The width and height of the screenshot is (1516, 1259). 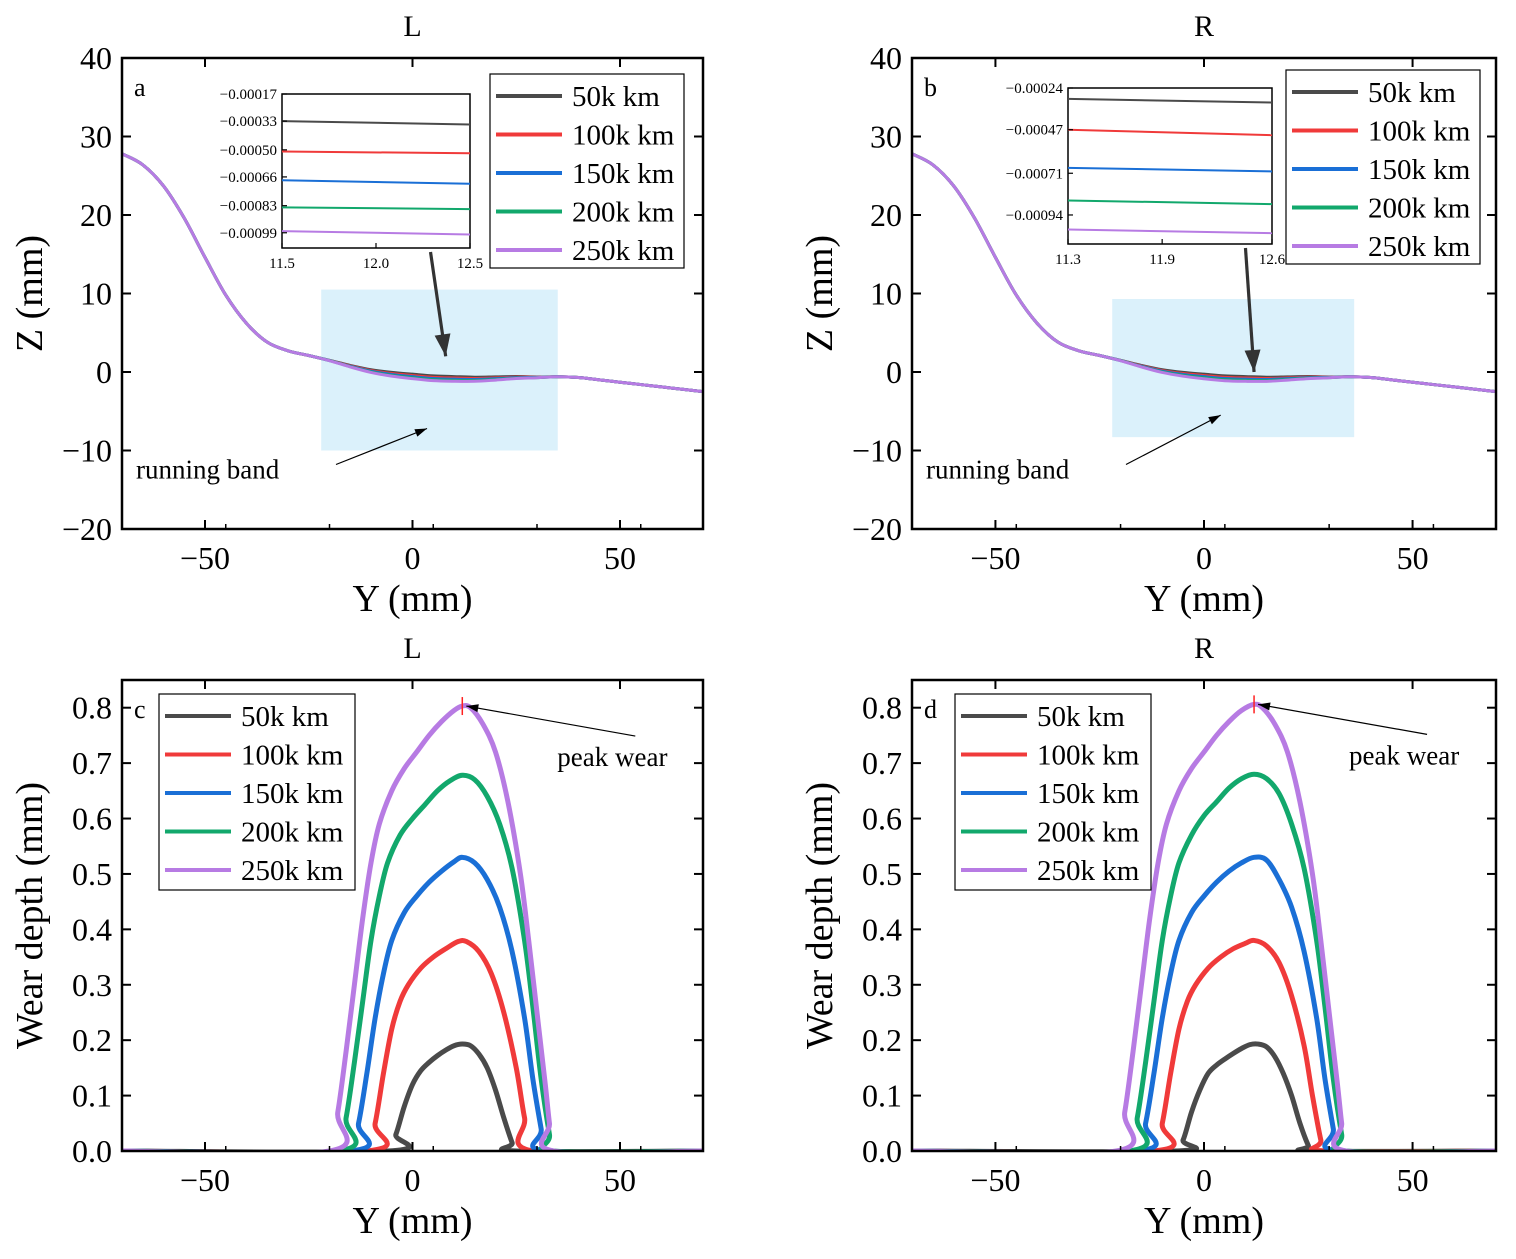 I want to click on inset-y-tick-label: −0.00050, so click(x=248, y=151).